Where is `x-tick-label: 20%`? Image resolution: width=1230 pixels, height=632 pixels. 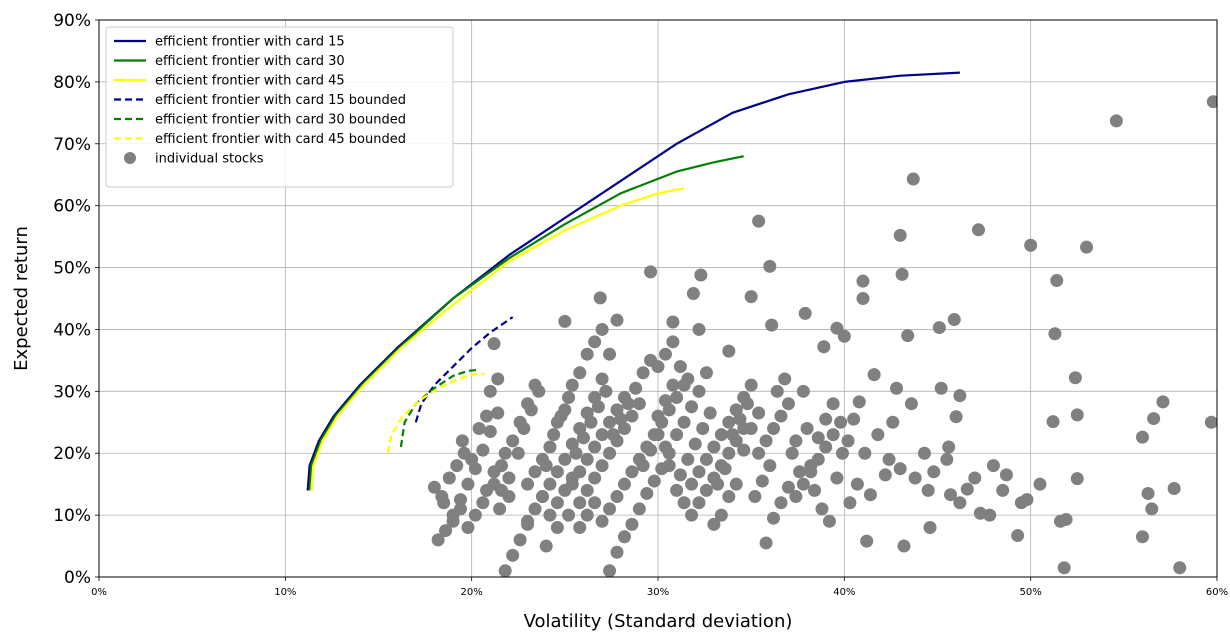 x-tick-label: 20% is located at coordinates (472, 592).